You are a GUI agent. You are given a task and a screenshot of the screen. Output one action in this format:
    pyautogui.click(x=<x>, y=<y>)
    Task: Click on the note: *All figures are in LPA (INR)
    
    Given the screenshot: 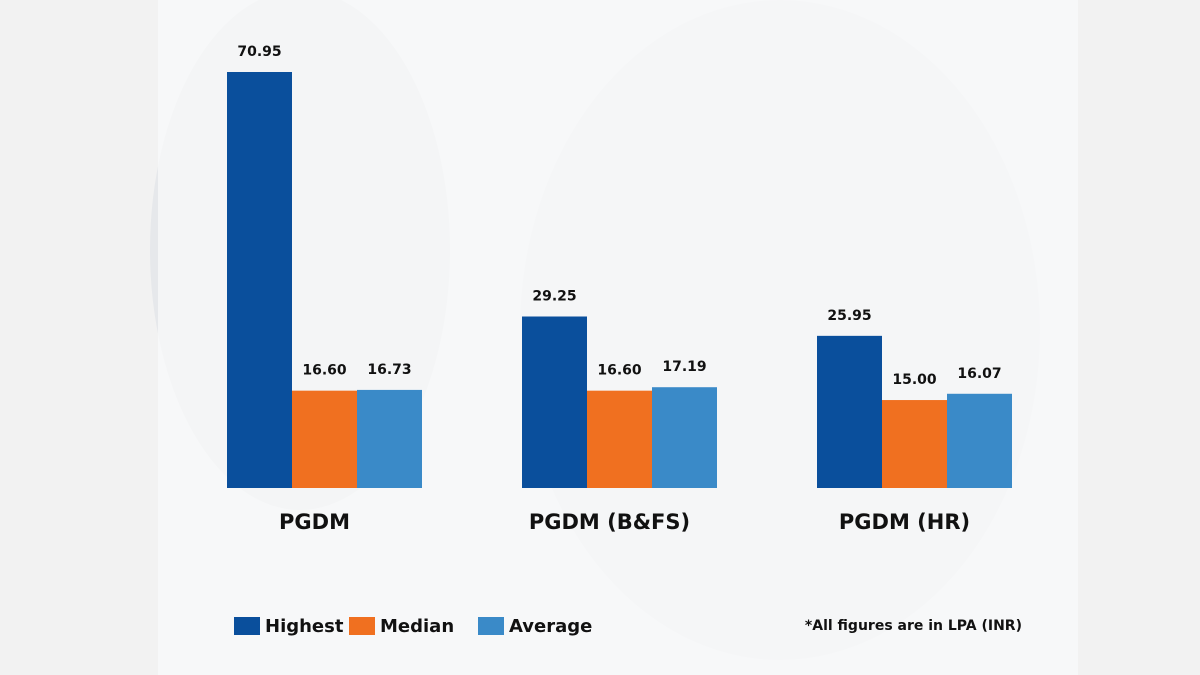 What is the action you would take?
    pyautogui.click(x=913, y=626)
    